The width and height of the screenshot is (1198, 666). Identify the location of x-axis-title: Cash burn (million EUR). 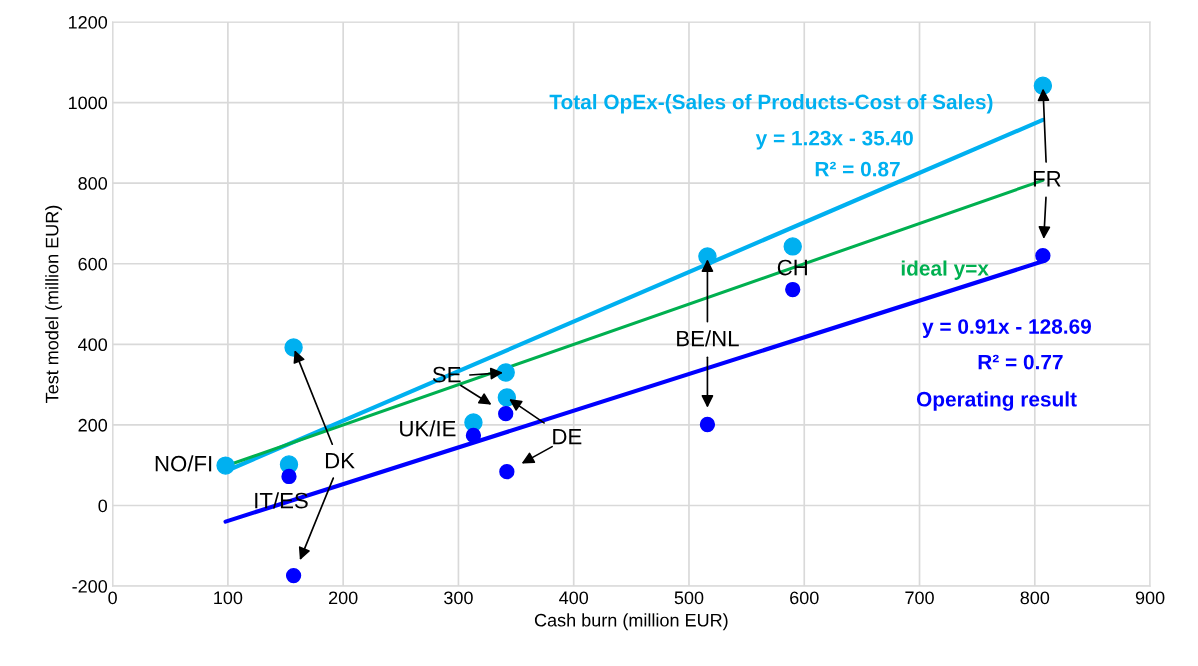
(631, 622).